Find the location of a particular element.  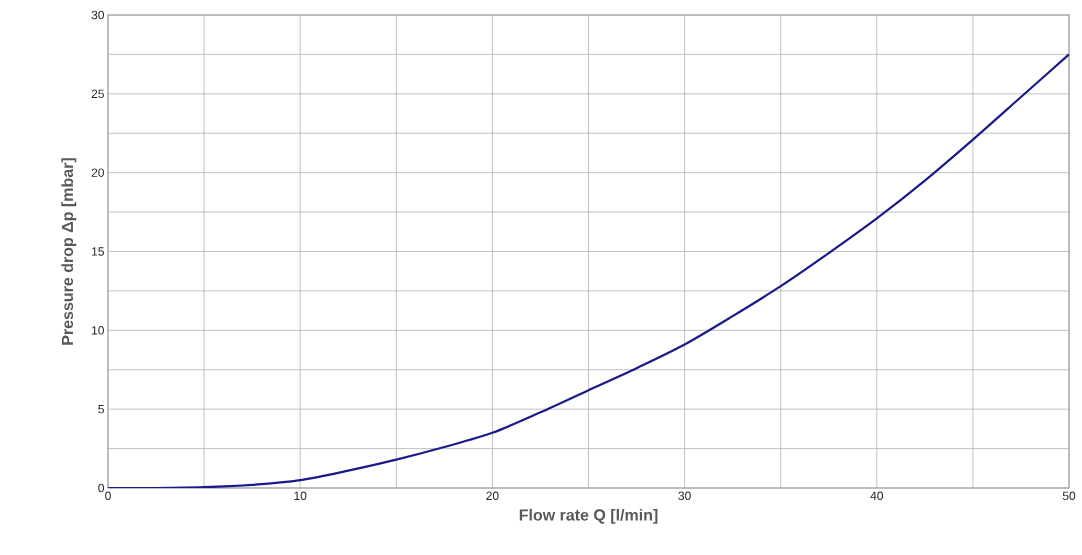

y-tick-label: 30 is located at coordinates (97, 15).